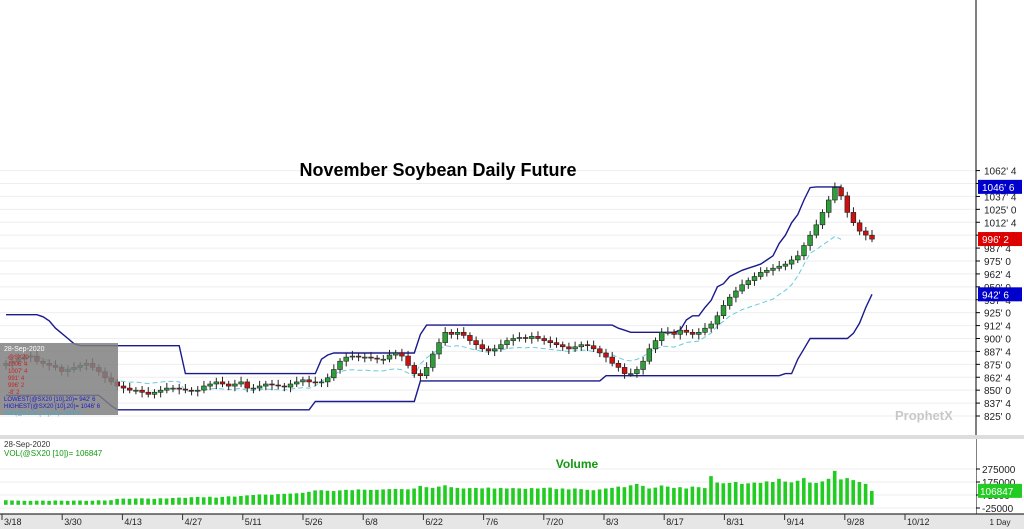 Image resolution: width=1024 pixels, height=529 pixels. I want to click on time-tick-label: 4/27, so click(194, 522).